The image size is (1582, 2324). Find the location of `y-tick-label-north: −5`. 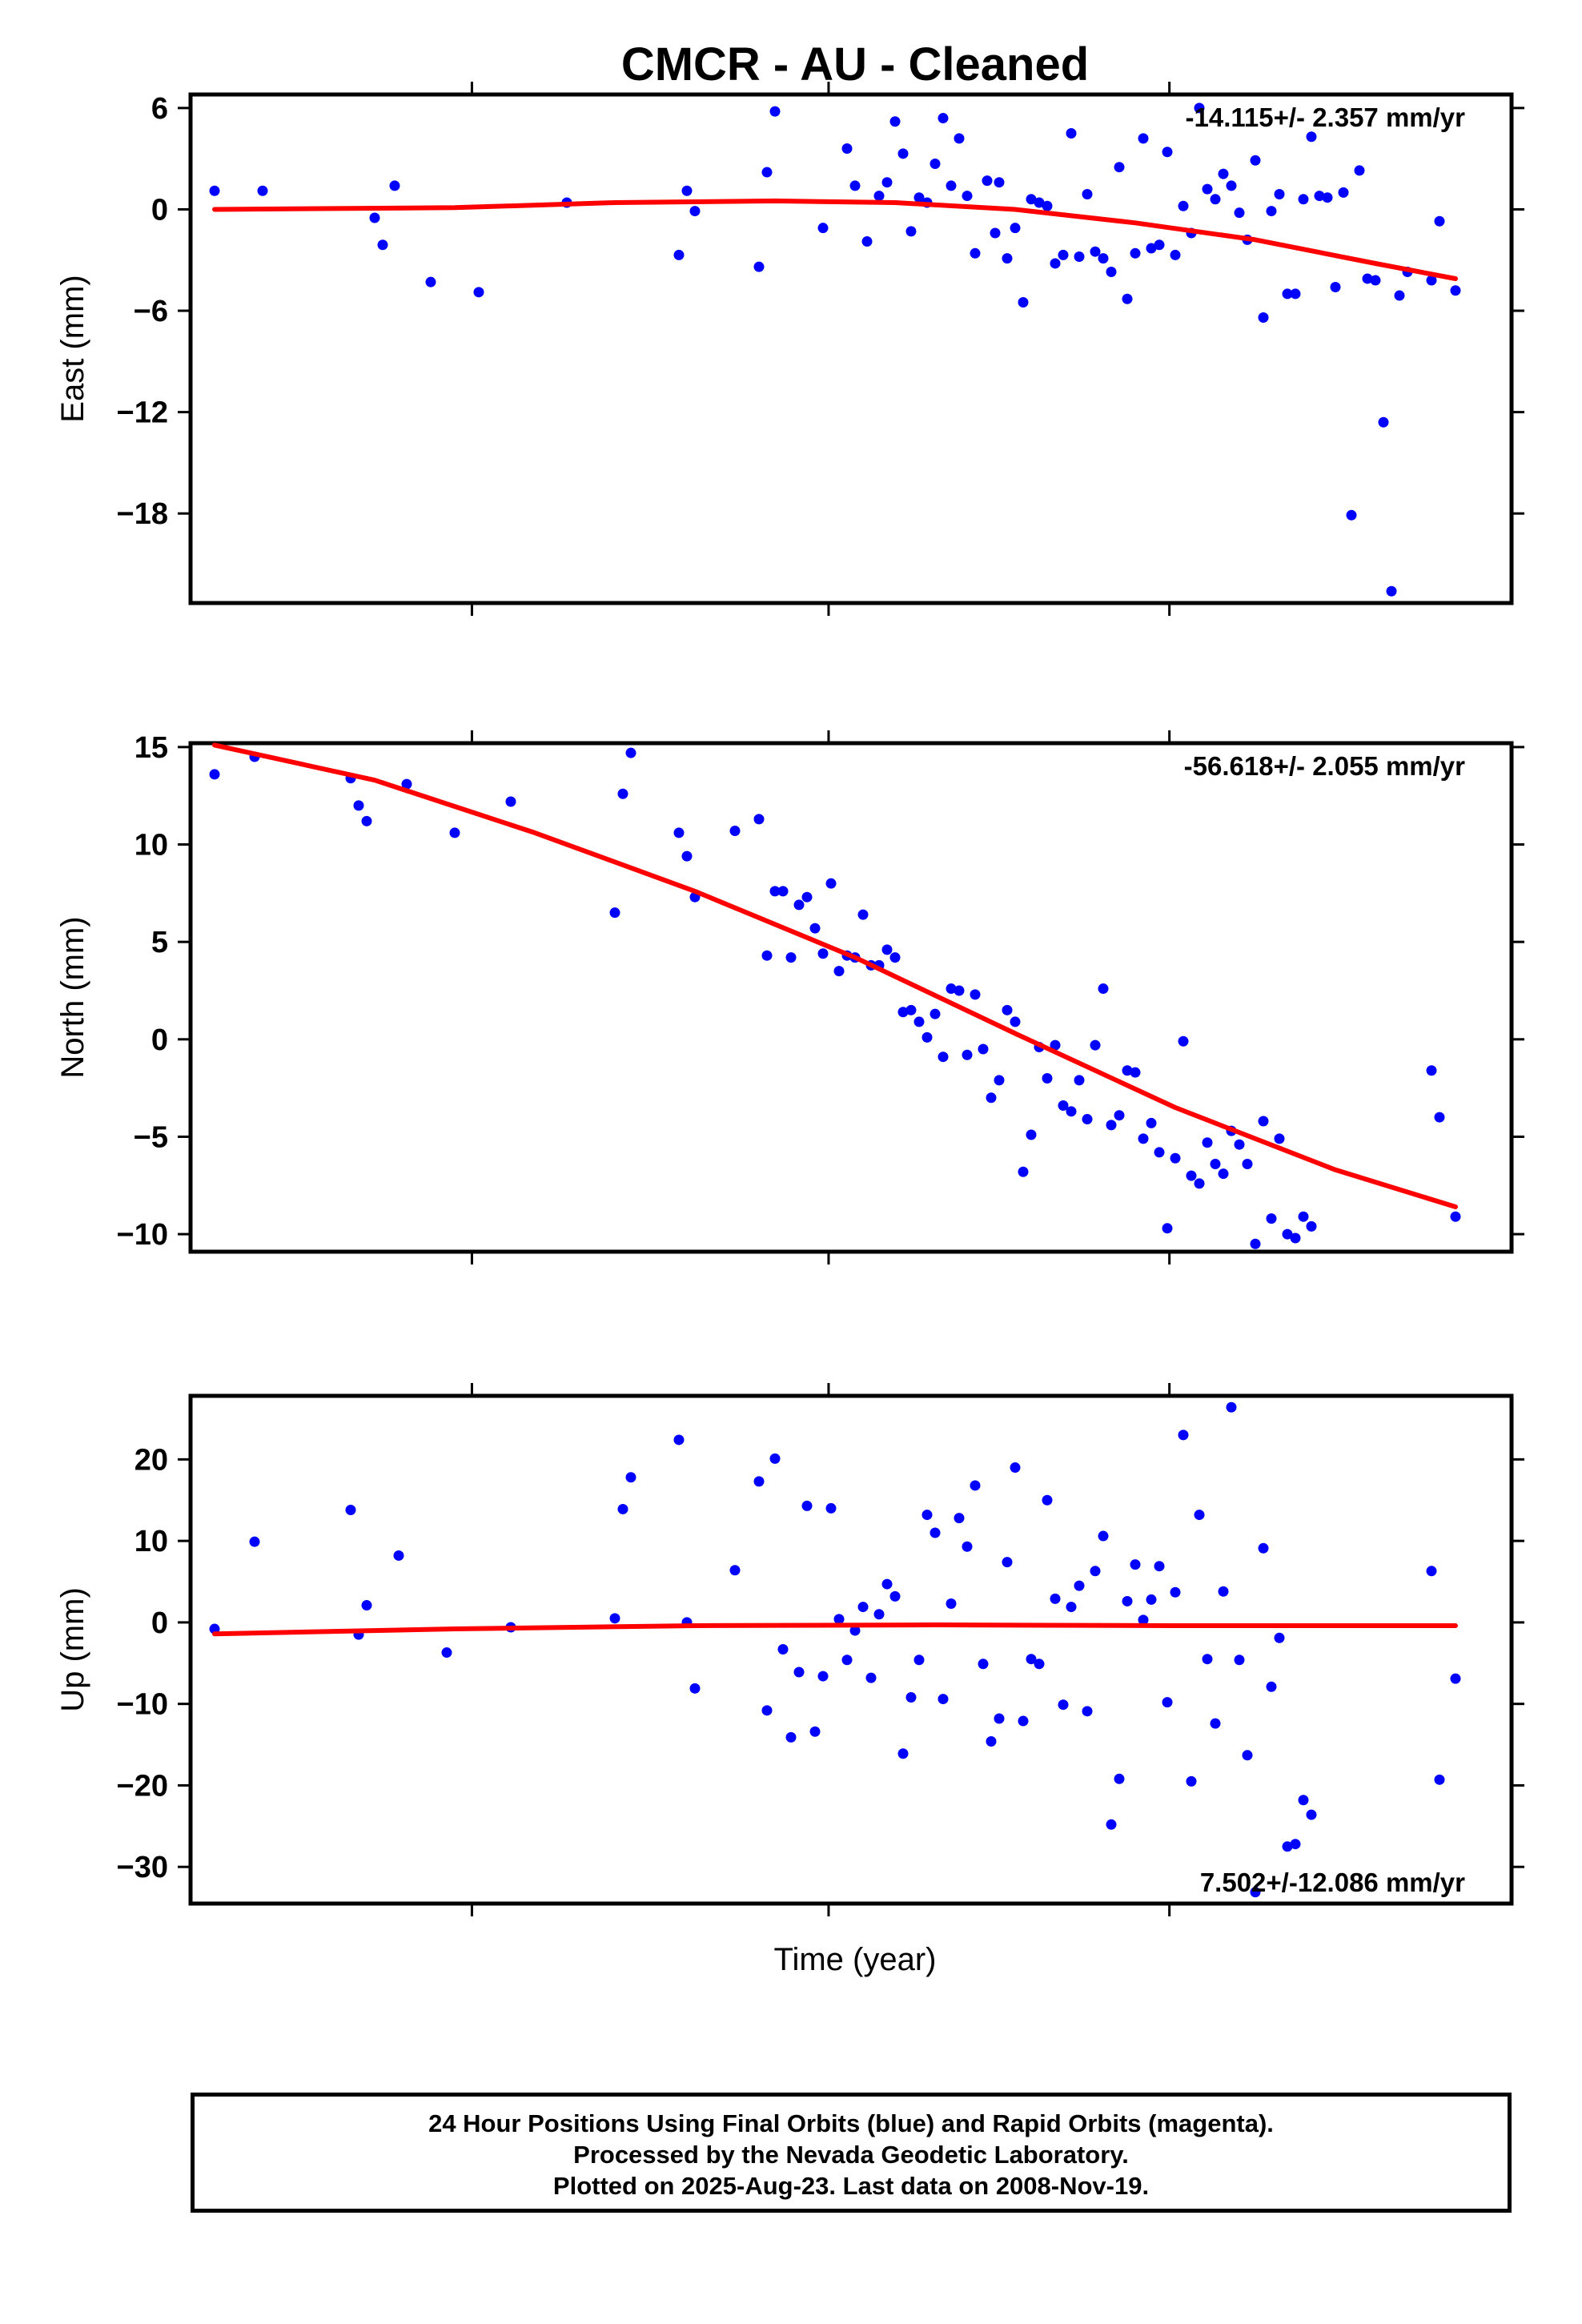

y-tick-label-north: −5 is located at coordinates (151, 1137).